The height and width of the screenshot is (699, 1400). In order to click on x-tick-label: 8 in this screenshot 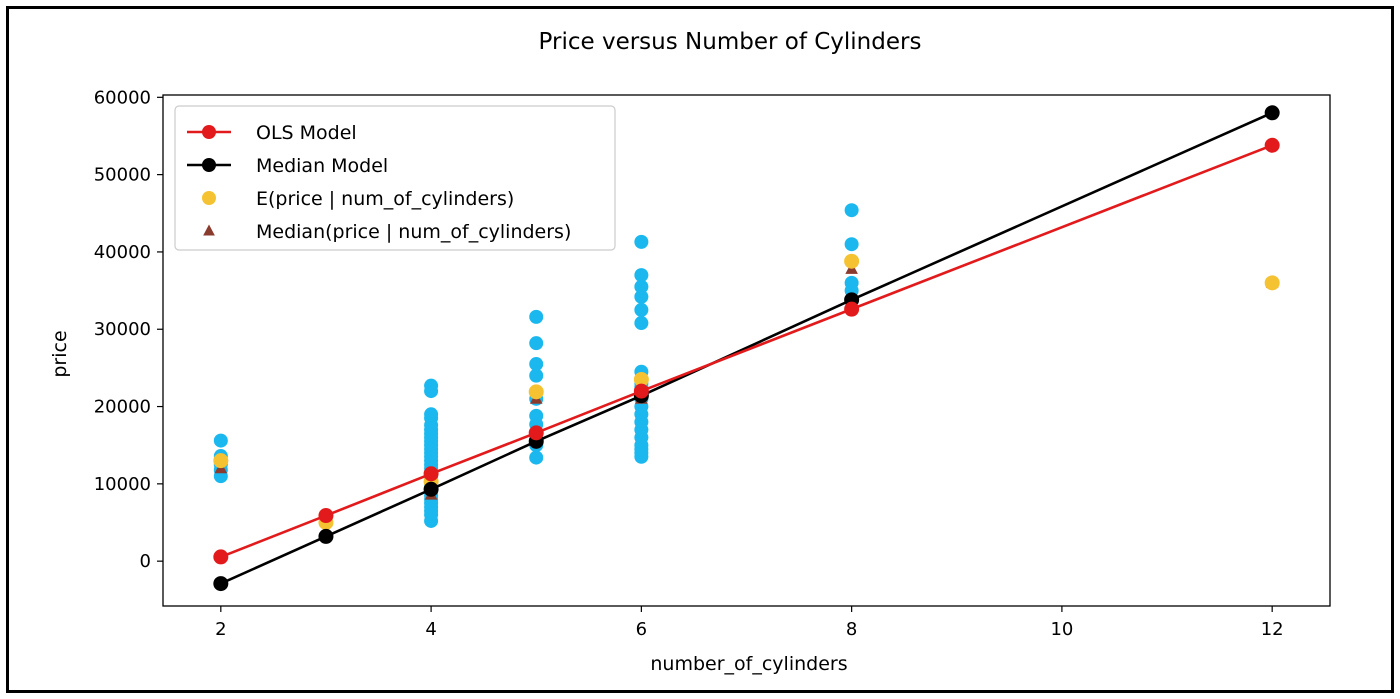, I will do `click(851, 629)`.